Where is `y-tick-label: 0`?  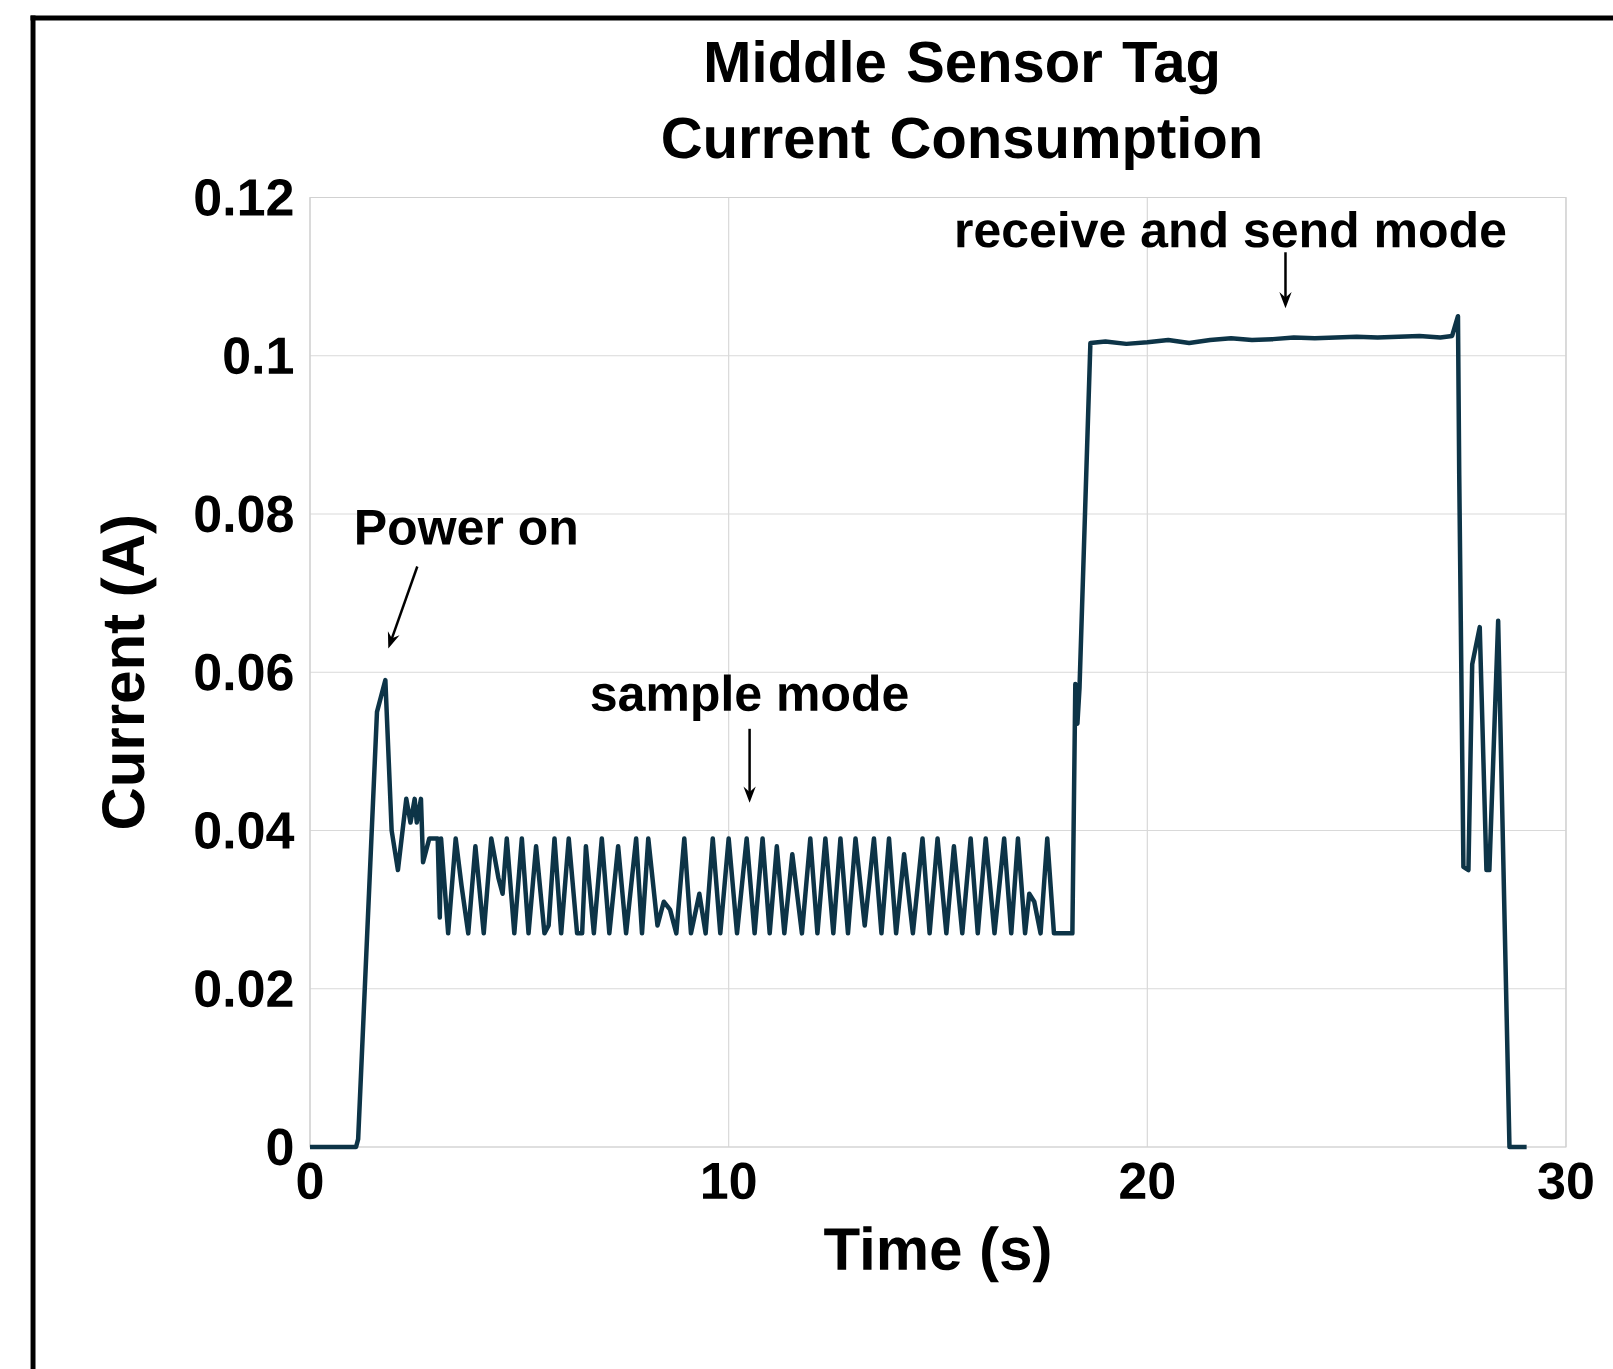
y-tick-label: 0 is located at coordinates (280, 1147).